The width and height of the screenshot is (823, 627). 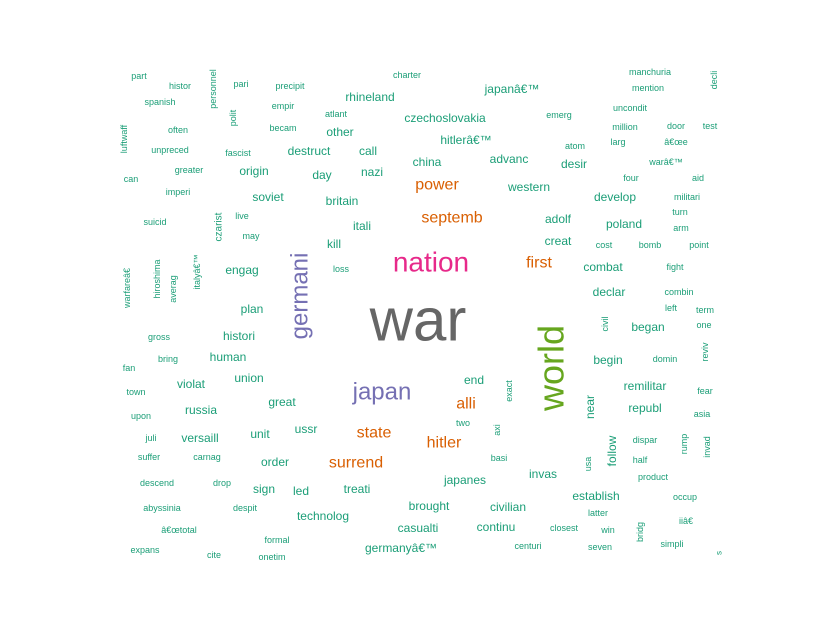 What do you see at coordinates (705, 352) in the screenshot?
I see `word-reviv: reviv` at bounding box center [705, 352].